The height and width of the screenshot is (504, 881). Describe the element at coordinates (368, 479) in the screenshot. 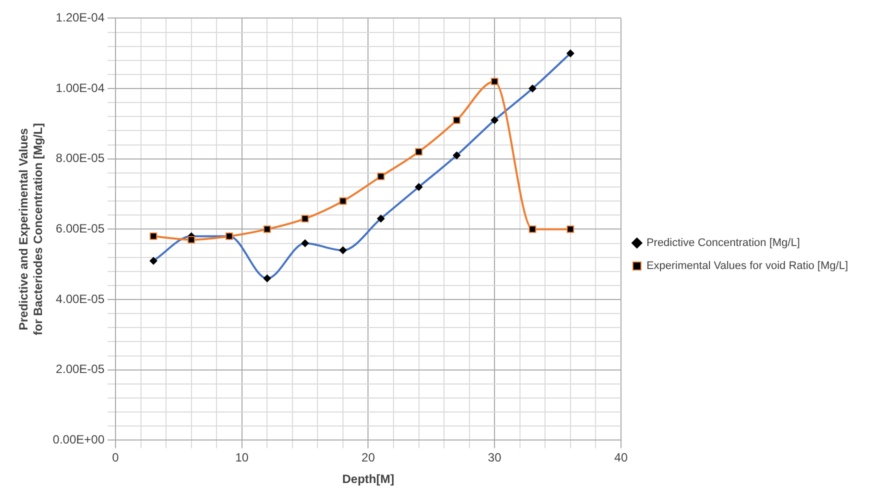

I see `x-axis-title: Depth[M]` at that location.